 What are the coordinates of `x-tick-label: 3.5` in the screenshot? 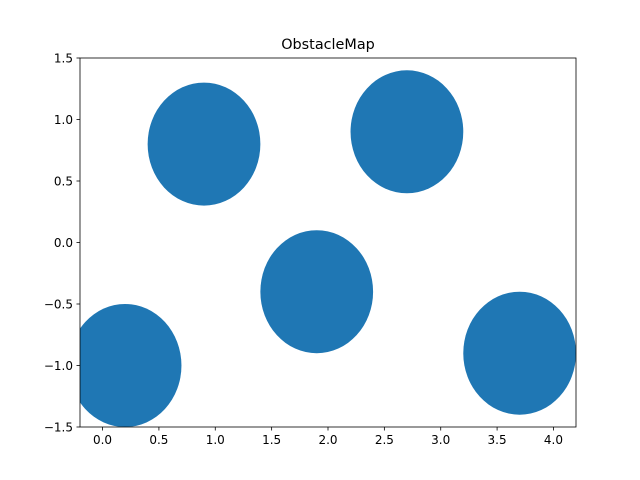 It's located at (497, 440).